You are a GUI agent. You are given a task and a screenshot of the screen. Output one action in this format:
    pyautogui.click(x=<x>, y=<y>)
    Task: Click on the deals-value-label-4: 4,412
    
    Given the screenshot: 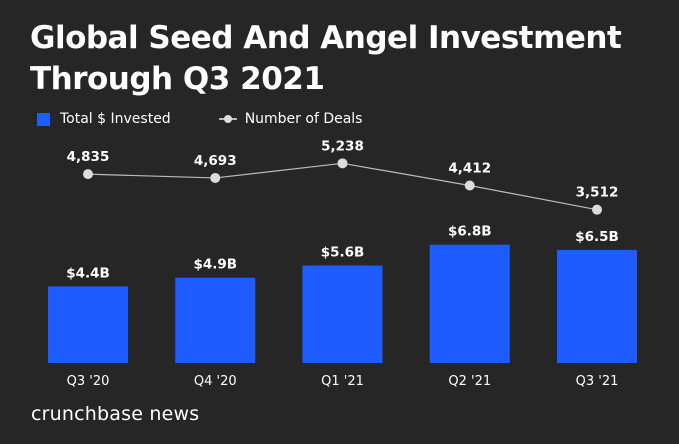 What is the action you would take?
    pyautogui.click(x=469, y=169)
    